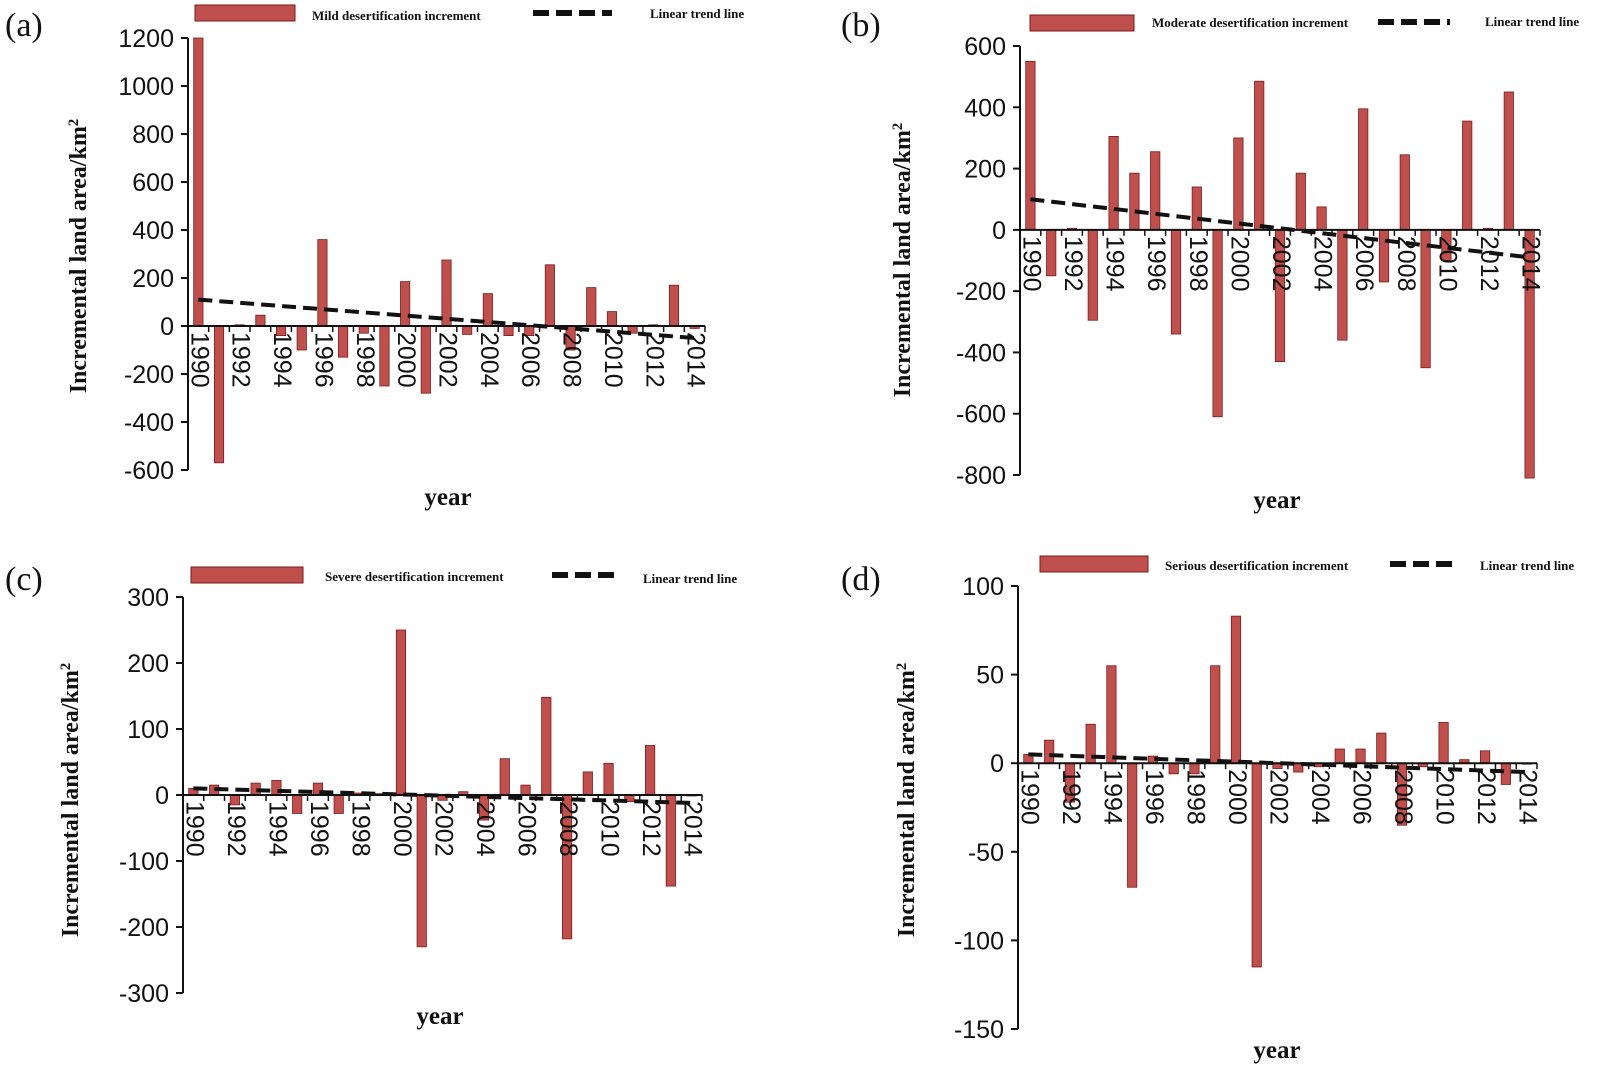 This screenshot has width=1600, height=1070. What do you see at coordinates (421, 871) in the screenshot?
I see `panel-c-bar-2001` at bounding box center [421, 871].